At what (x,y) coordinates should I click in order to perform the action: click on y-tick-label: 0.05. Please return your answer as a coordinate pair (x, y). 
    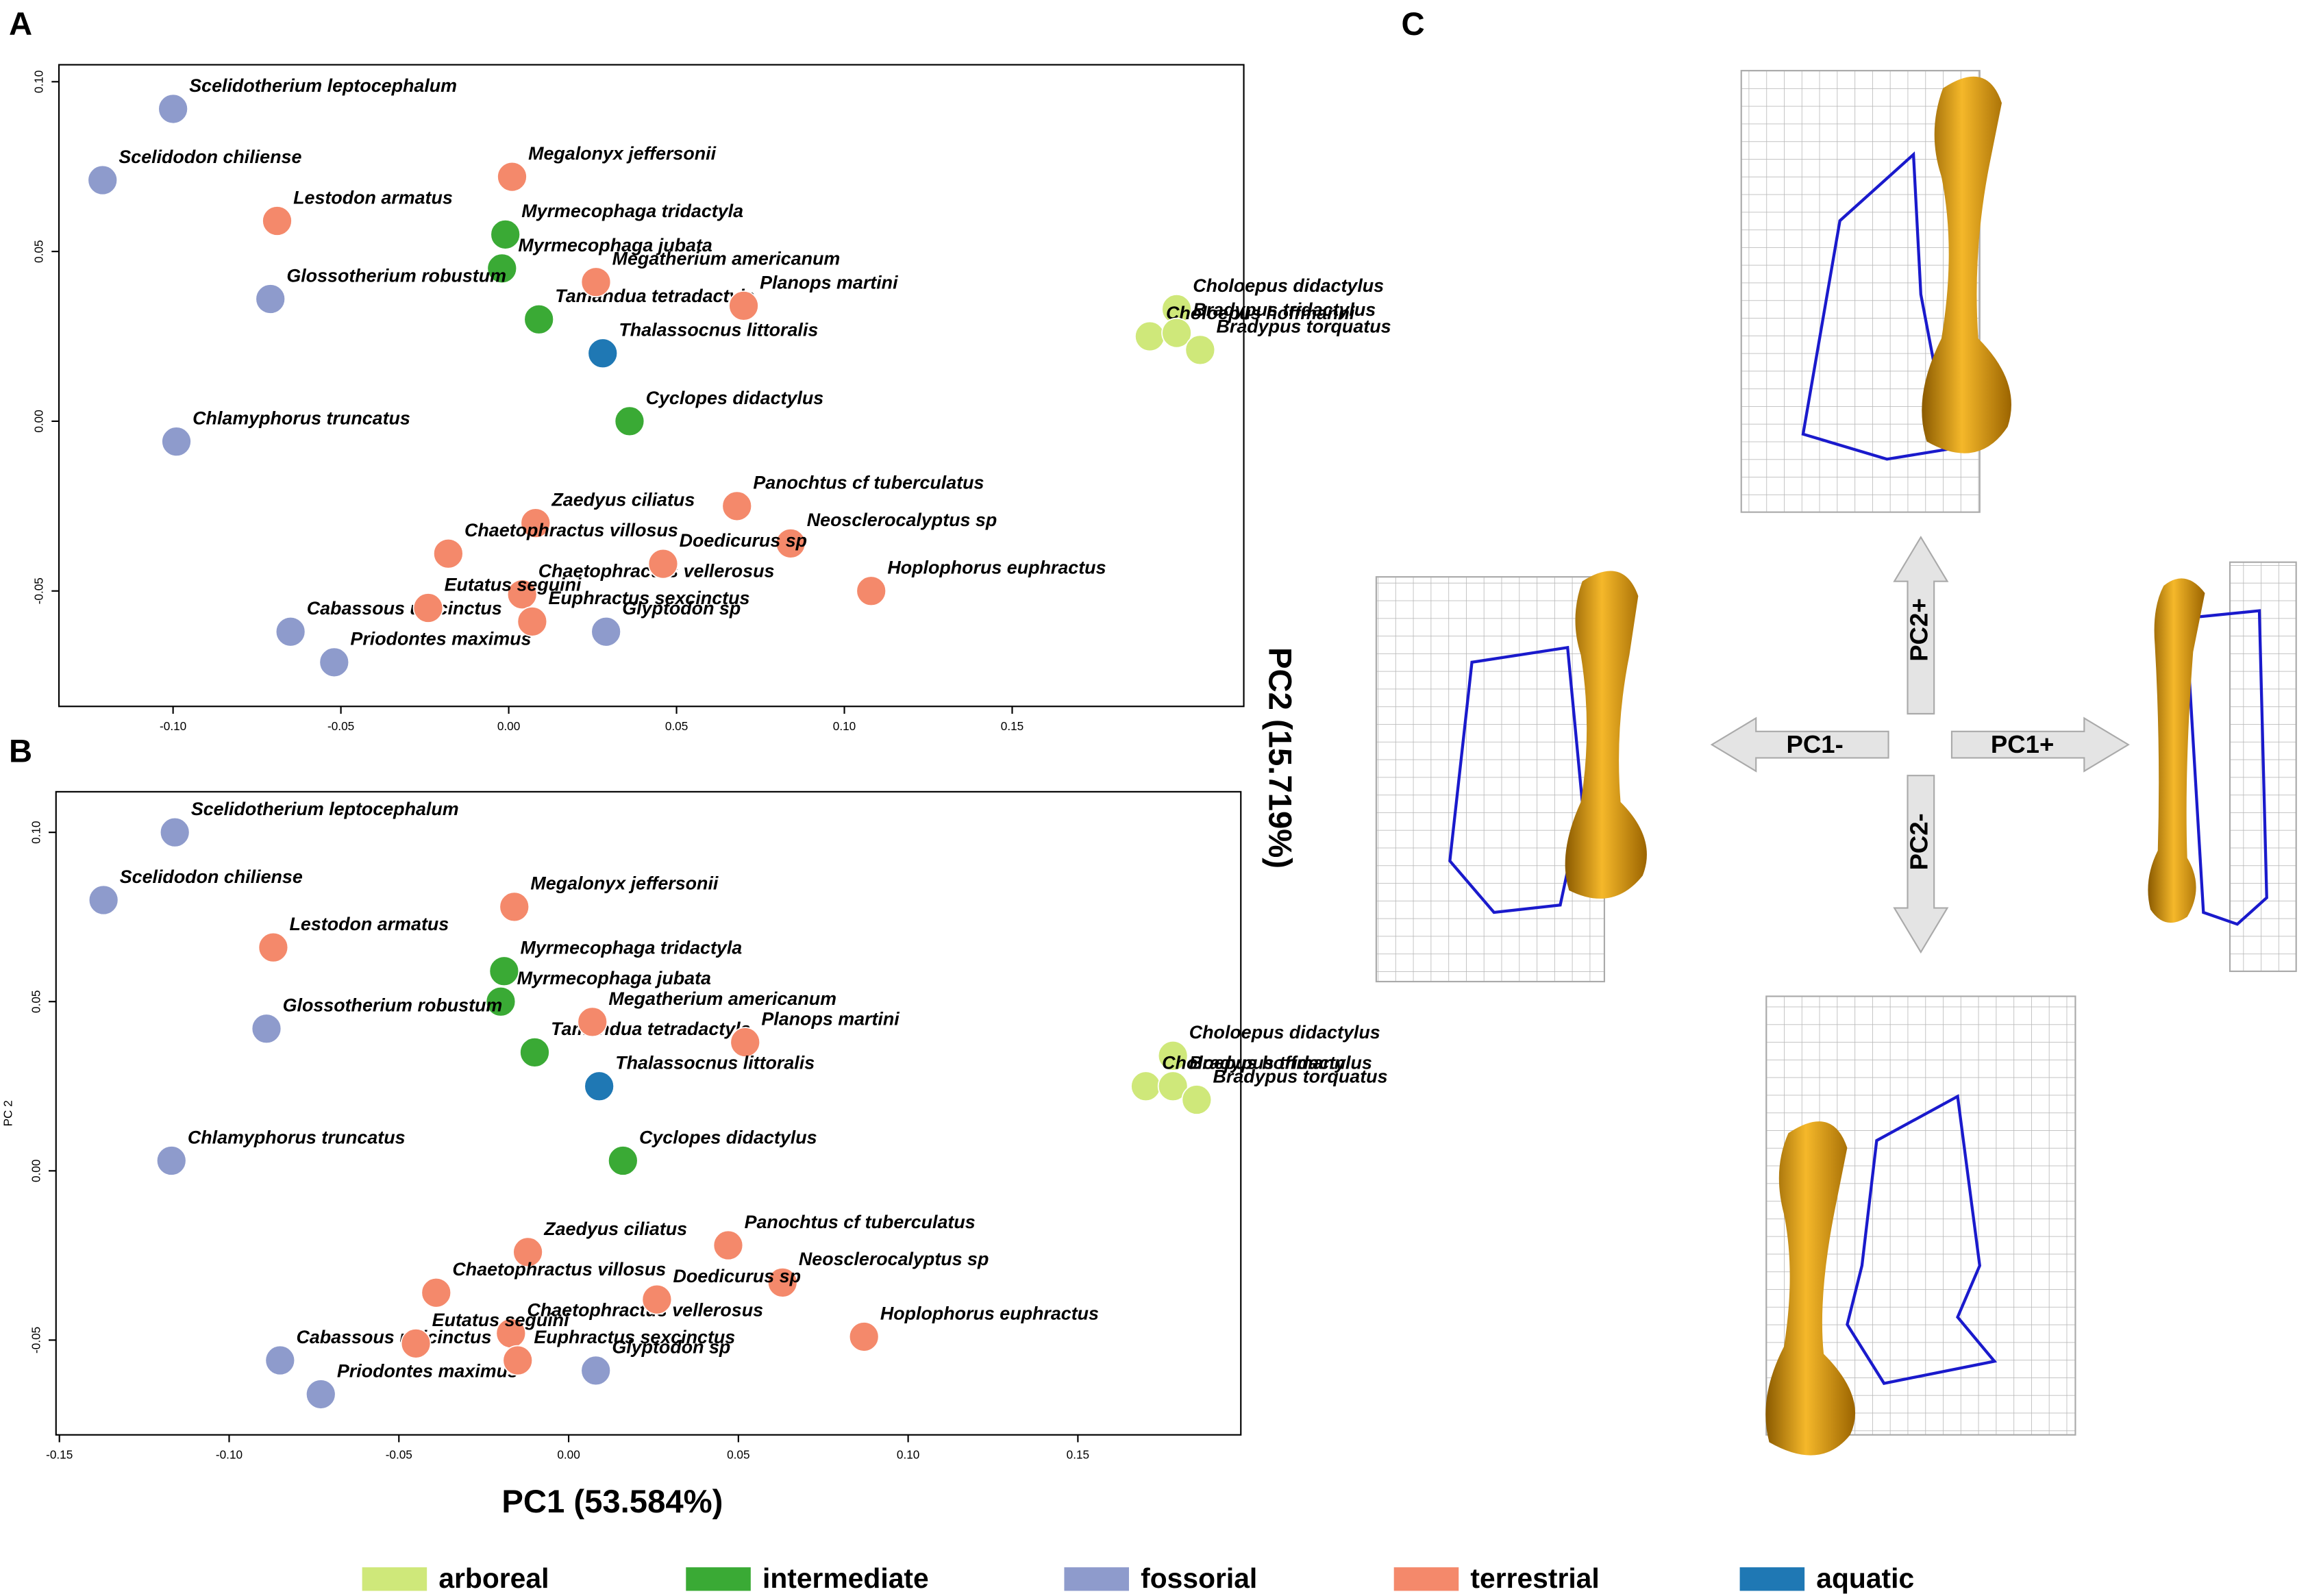
    Looking at the image, I should click on (35, 1001).